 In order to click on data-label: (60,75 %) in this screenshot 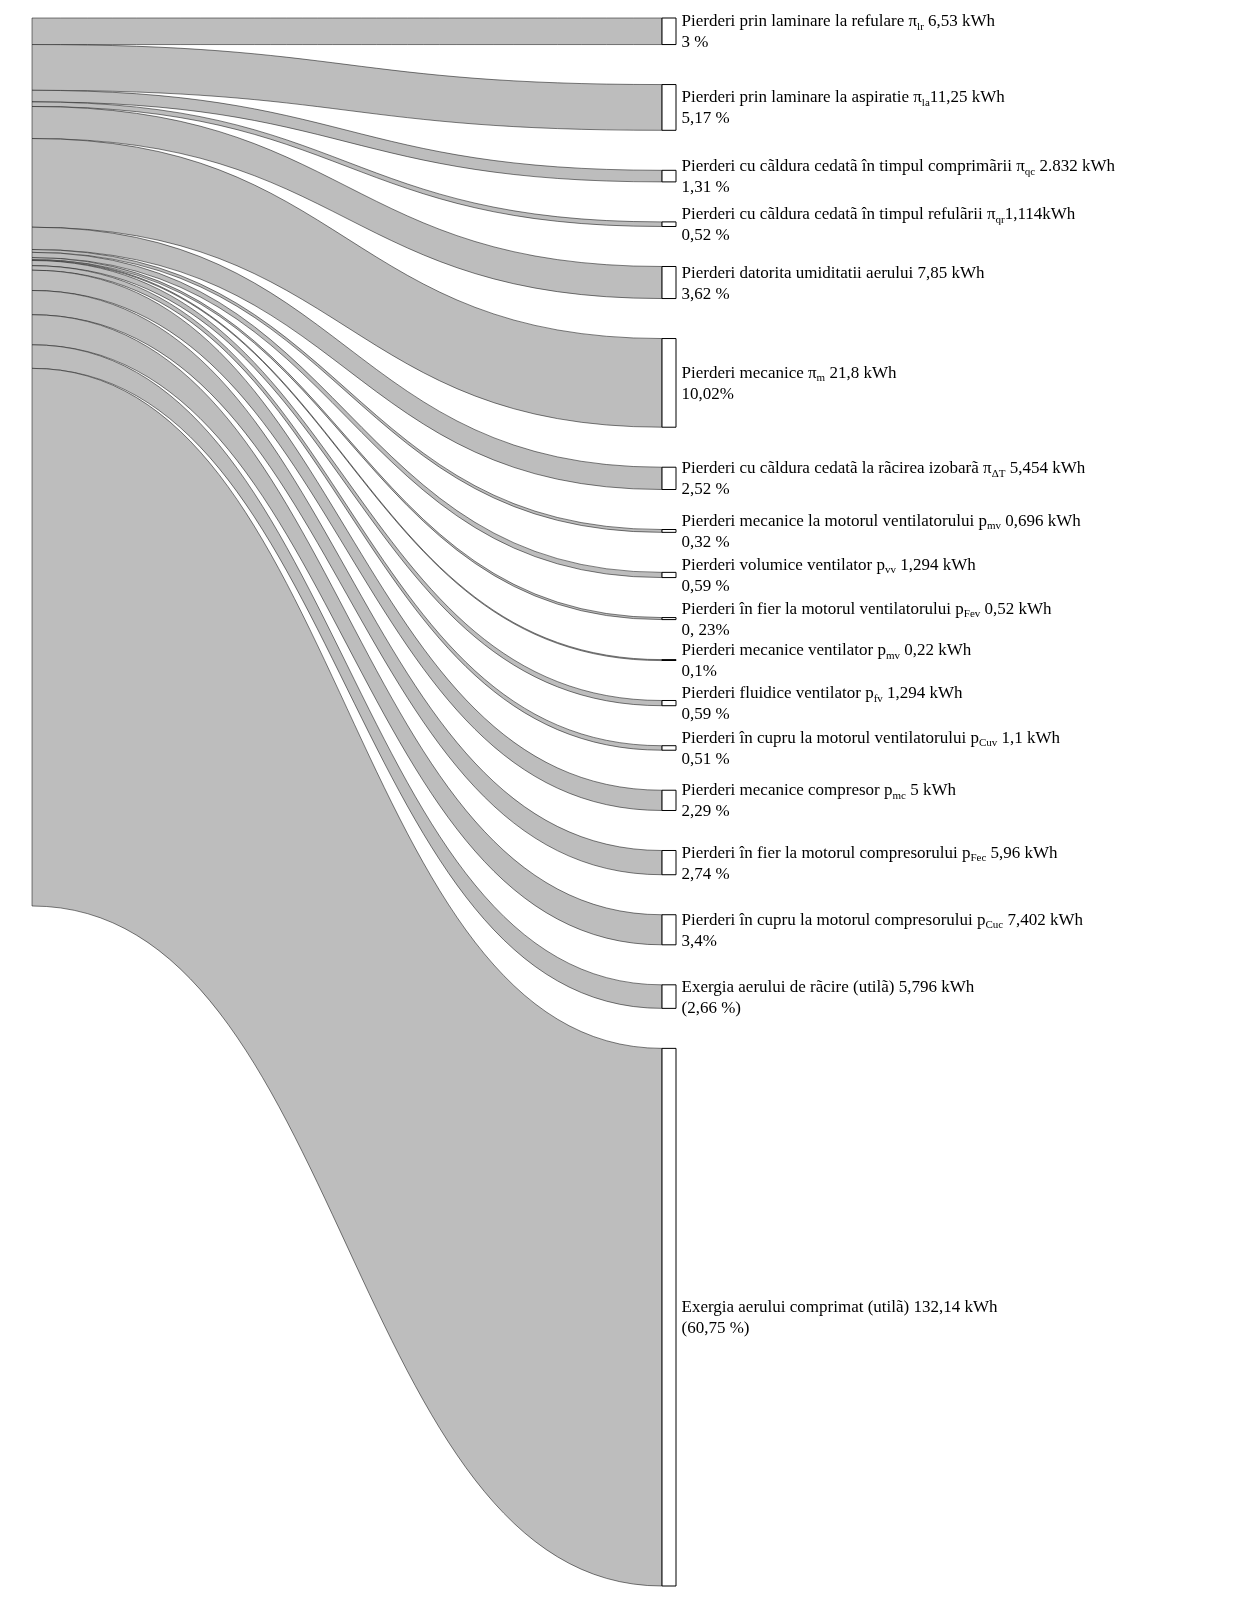, I will do `click(715, 1328)`.